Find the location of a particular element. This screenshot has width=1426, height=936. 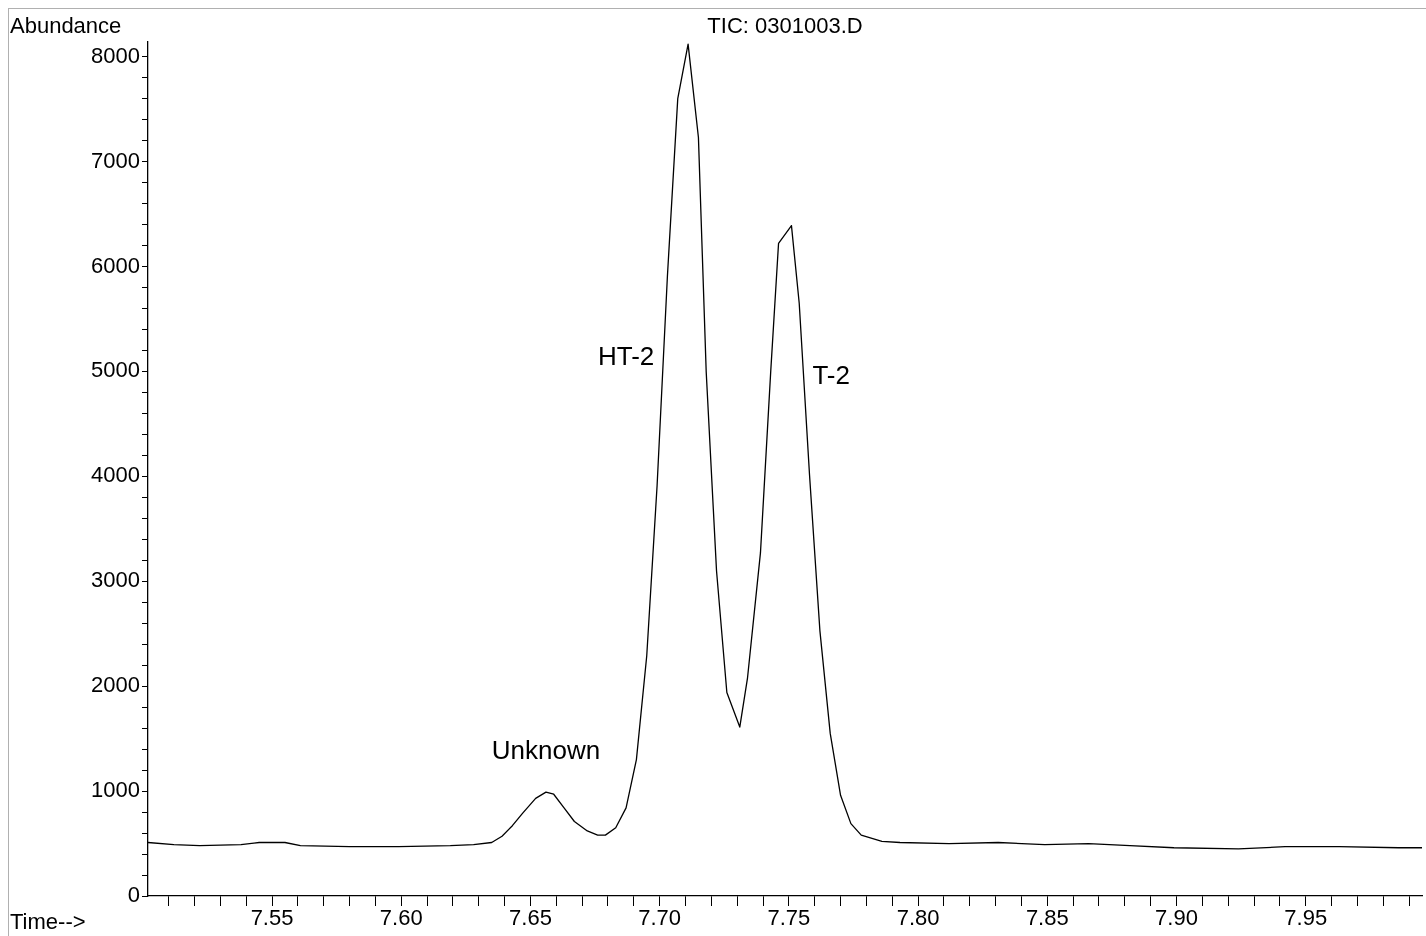

x-axis-title: Time--> is located at coordinates (48, 922).